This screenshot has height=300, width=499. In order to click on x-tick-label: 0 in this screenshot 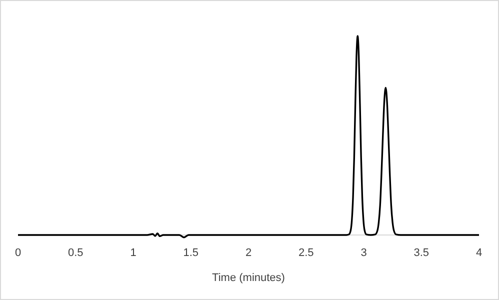, I will do `click(18, 253)`.